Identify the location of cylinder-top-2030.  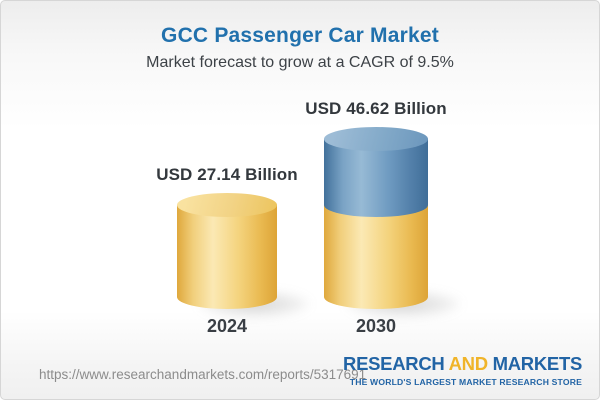
(376, 139).